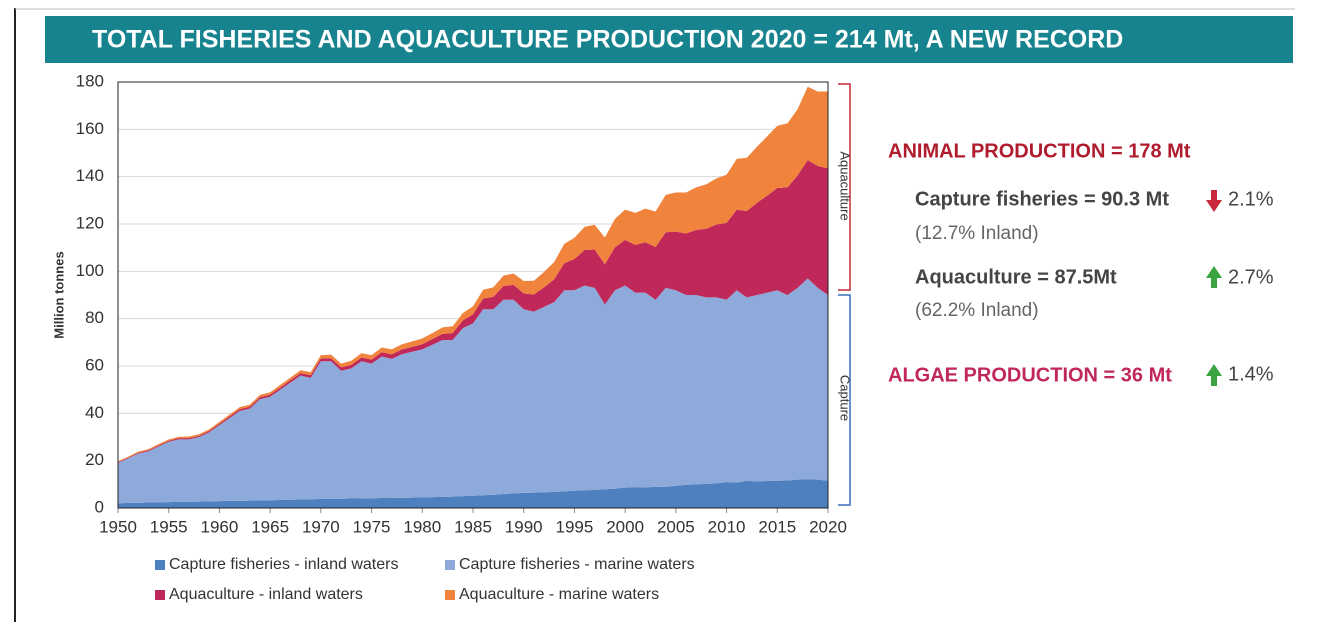  I want to click on x-tick-label: 1970, so click(321, 526).